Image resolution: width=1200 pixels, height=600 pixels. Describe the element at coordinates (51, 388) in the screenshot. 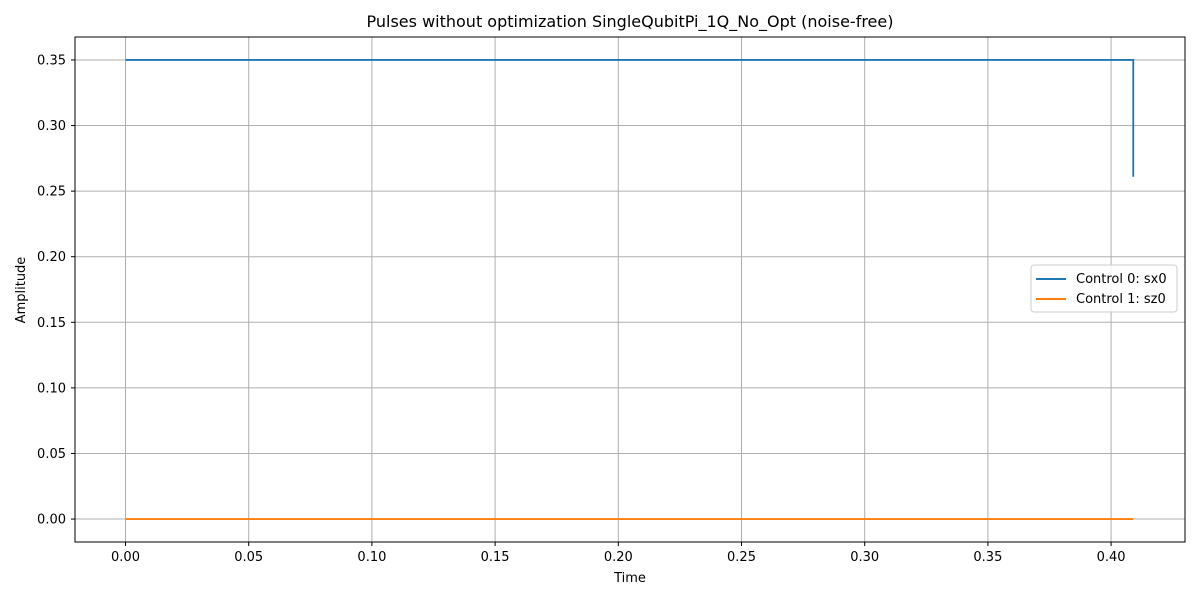

I see `y-tick-label: 0.10` at that location.